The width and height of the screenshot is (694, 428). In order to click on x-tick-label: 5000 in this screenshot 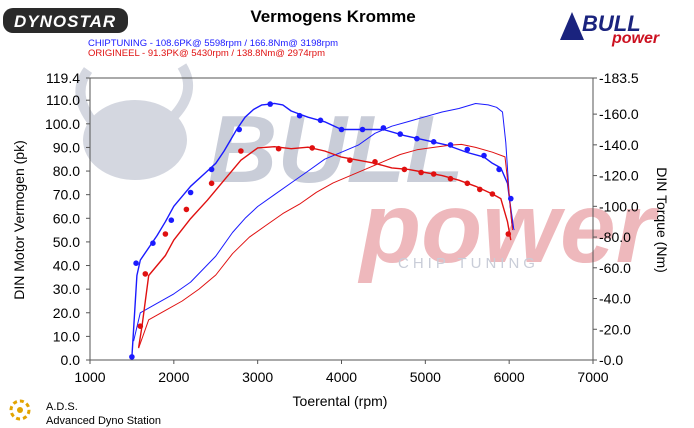, I will do `click(425, 377)`.